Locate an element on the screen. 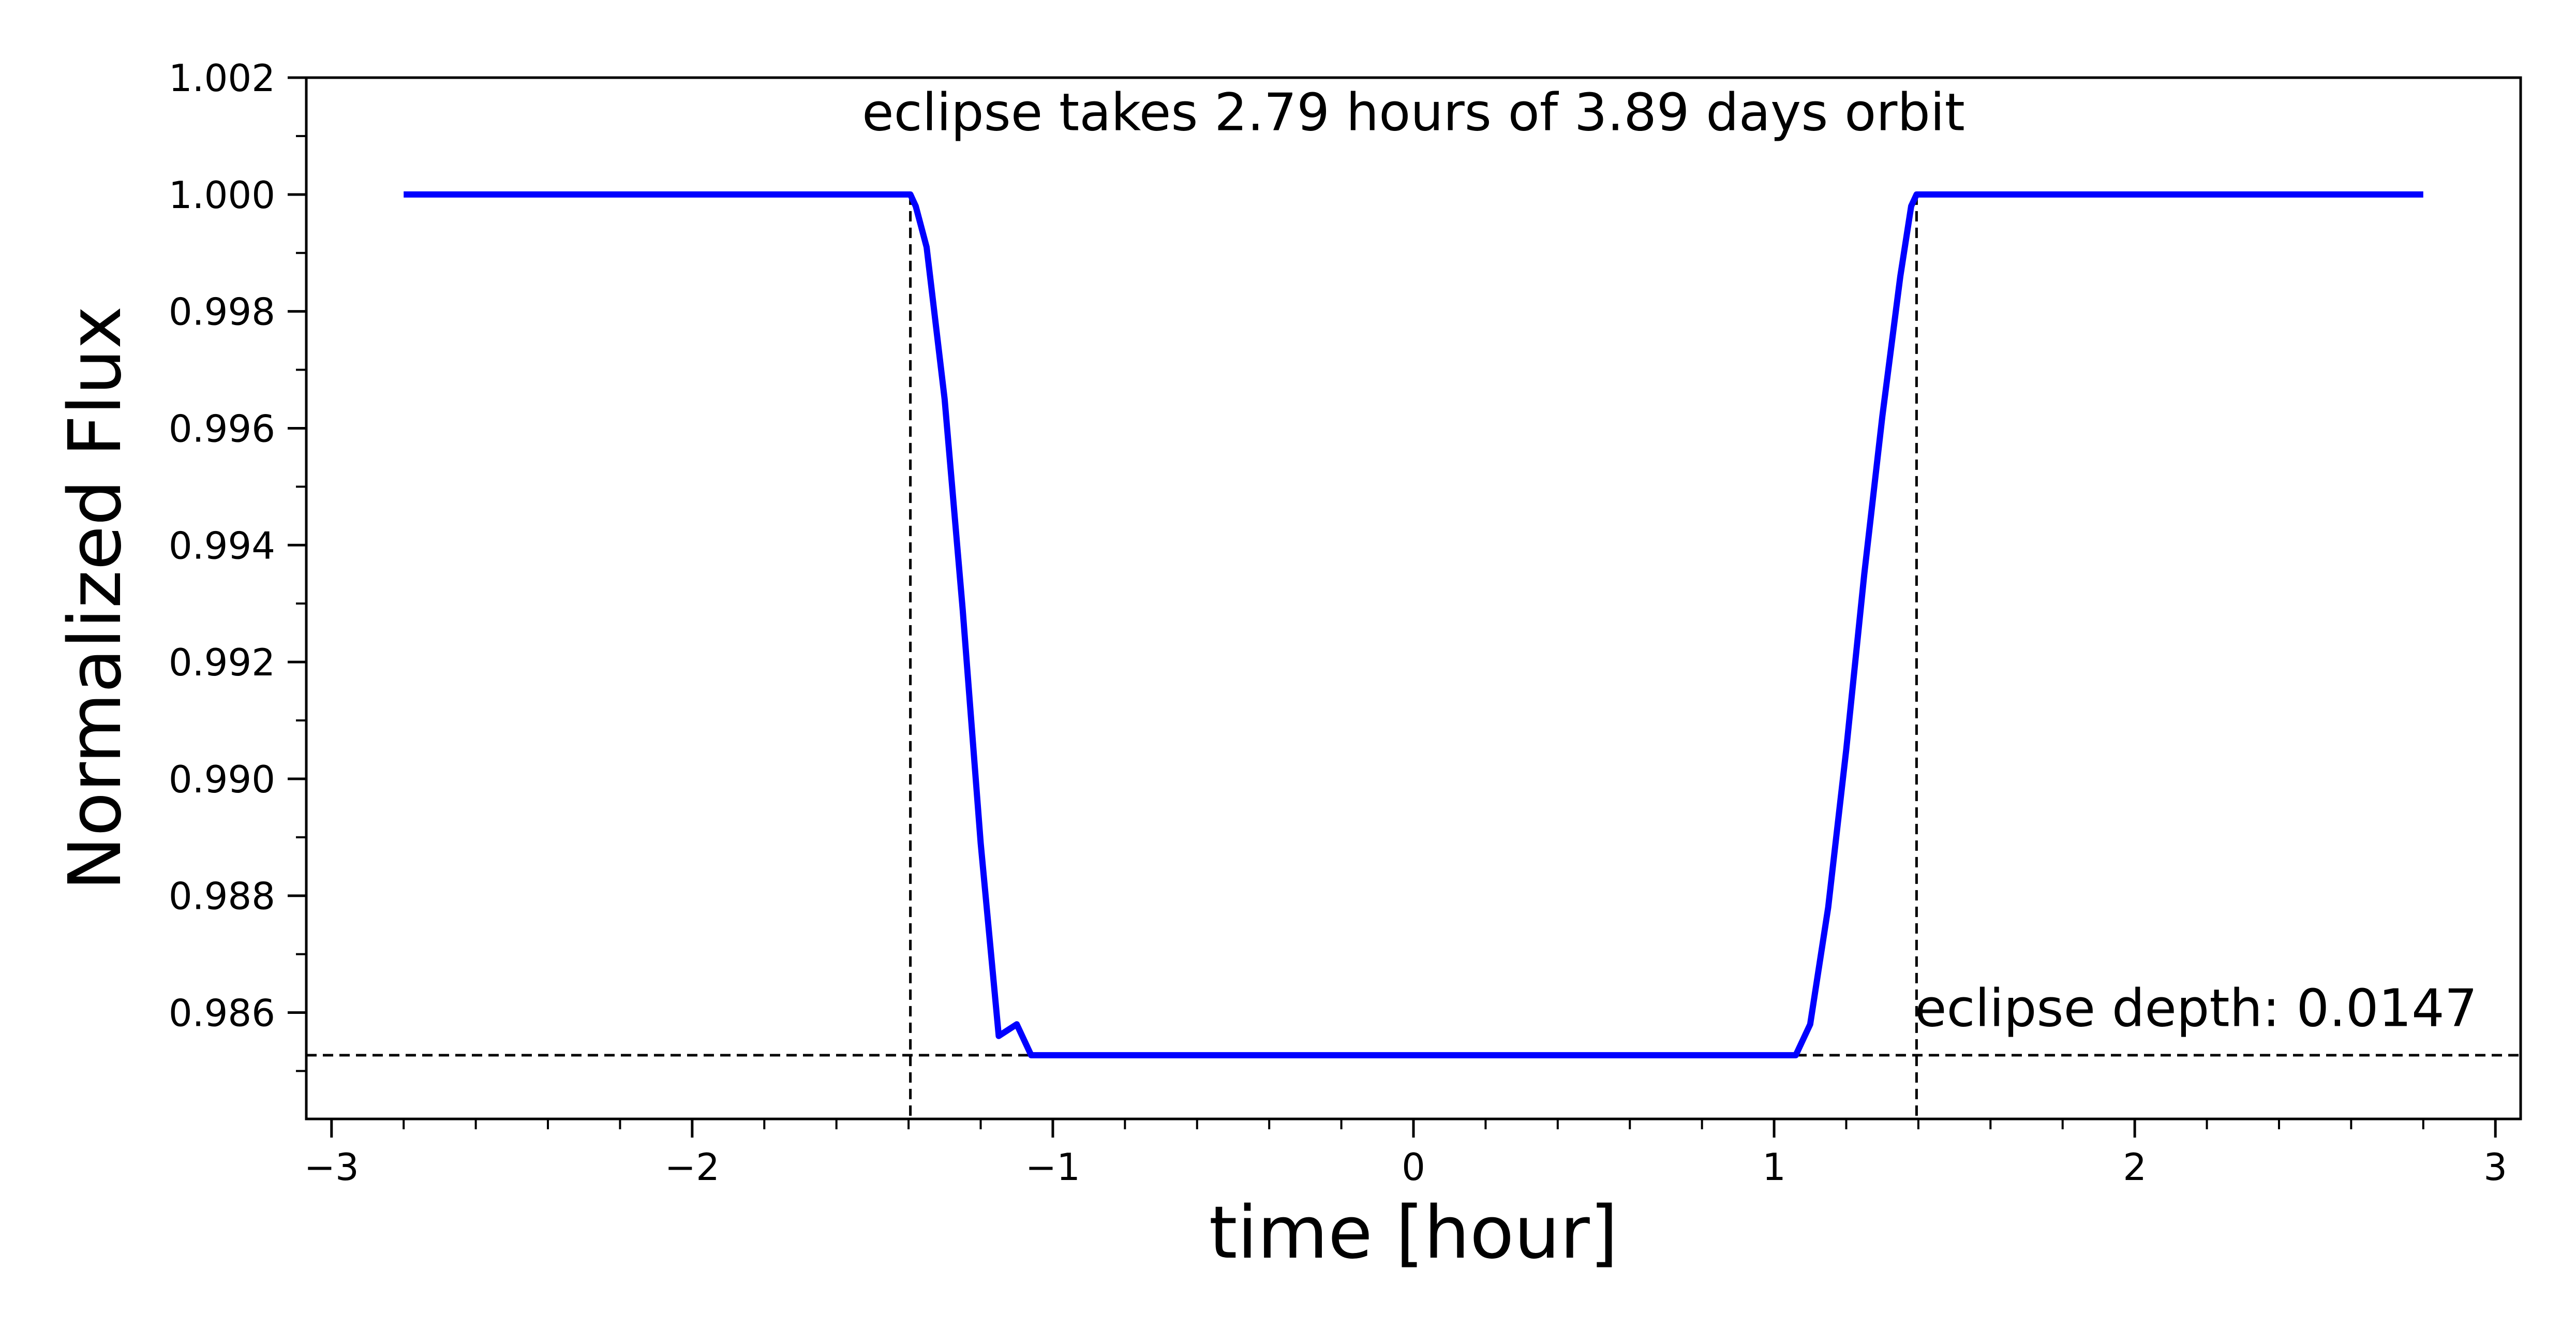 The width and height of the screenshot is (2576, 1342). x-tick-label: 3 is located at coordinates (2495, 1167).